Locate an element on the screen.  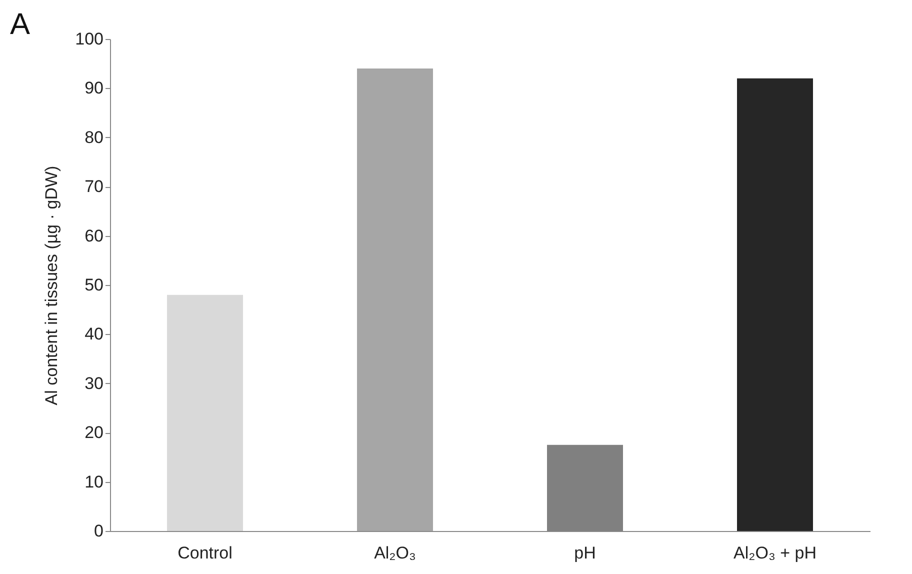
y-tick-label: 70 is located at coordinates (94, 186).